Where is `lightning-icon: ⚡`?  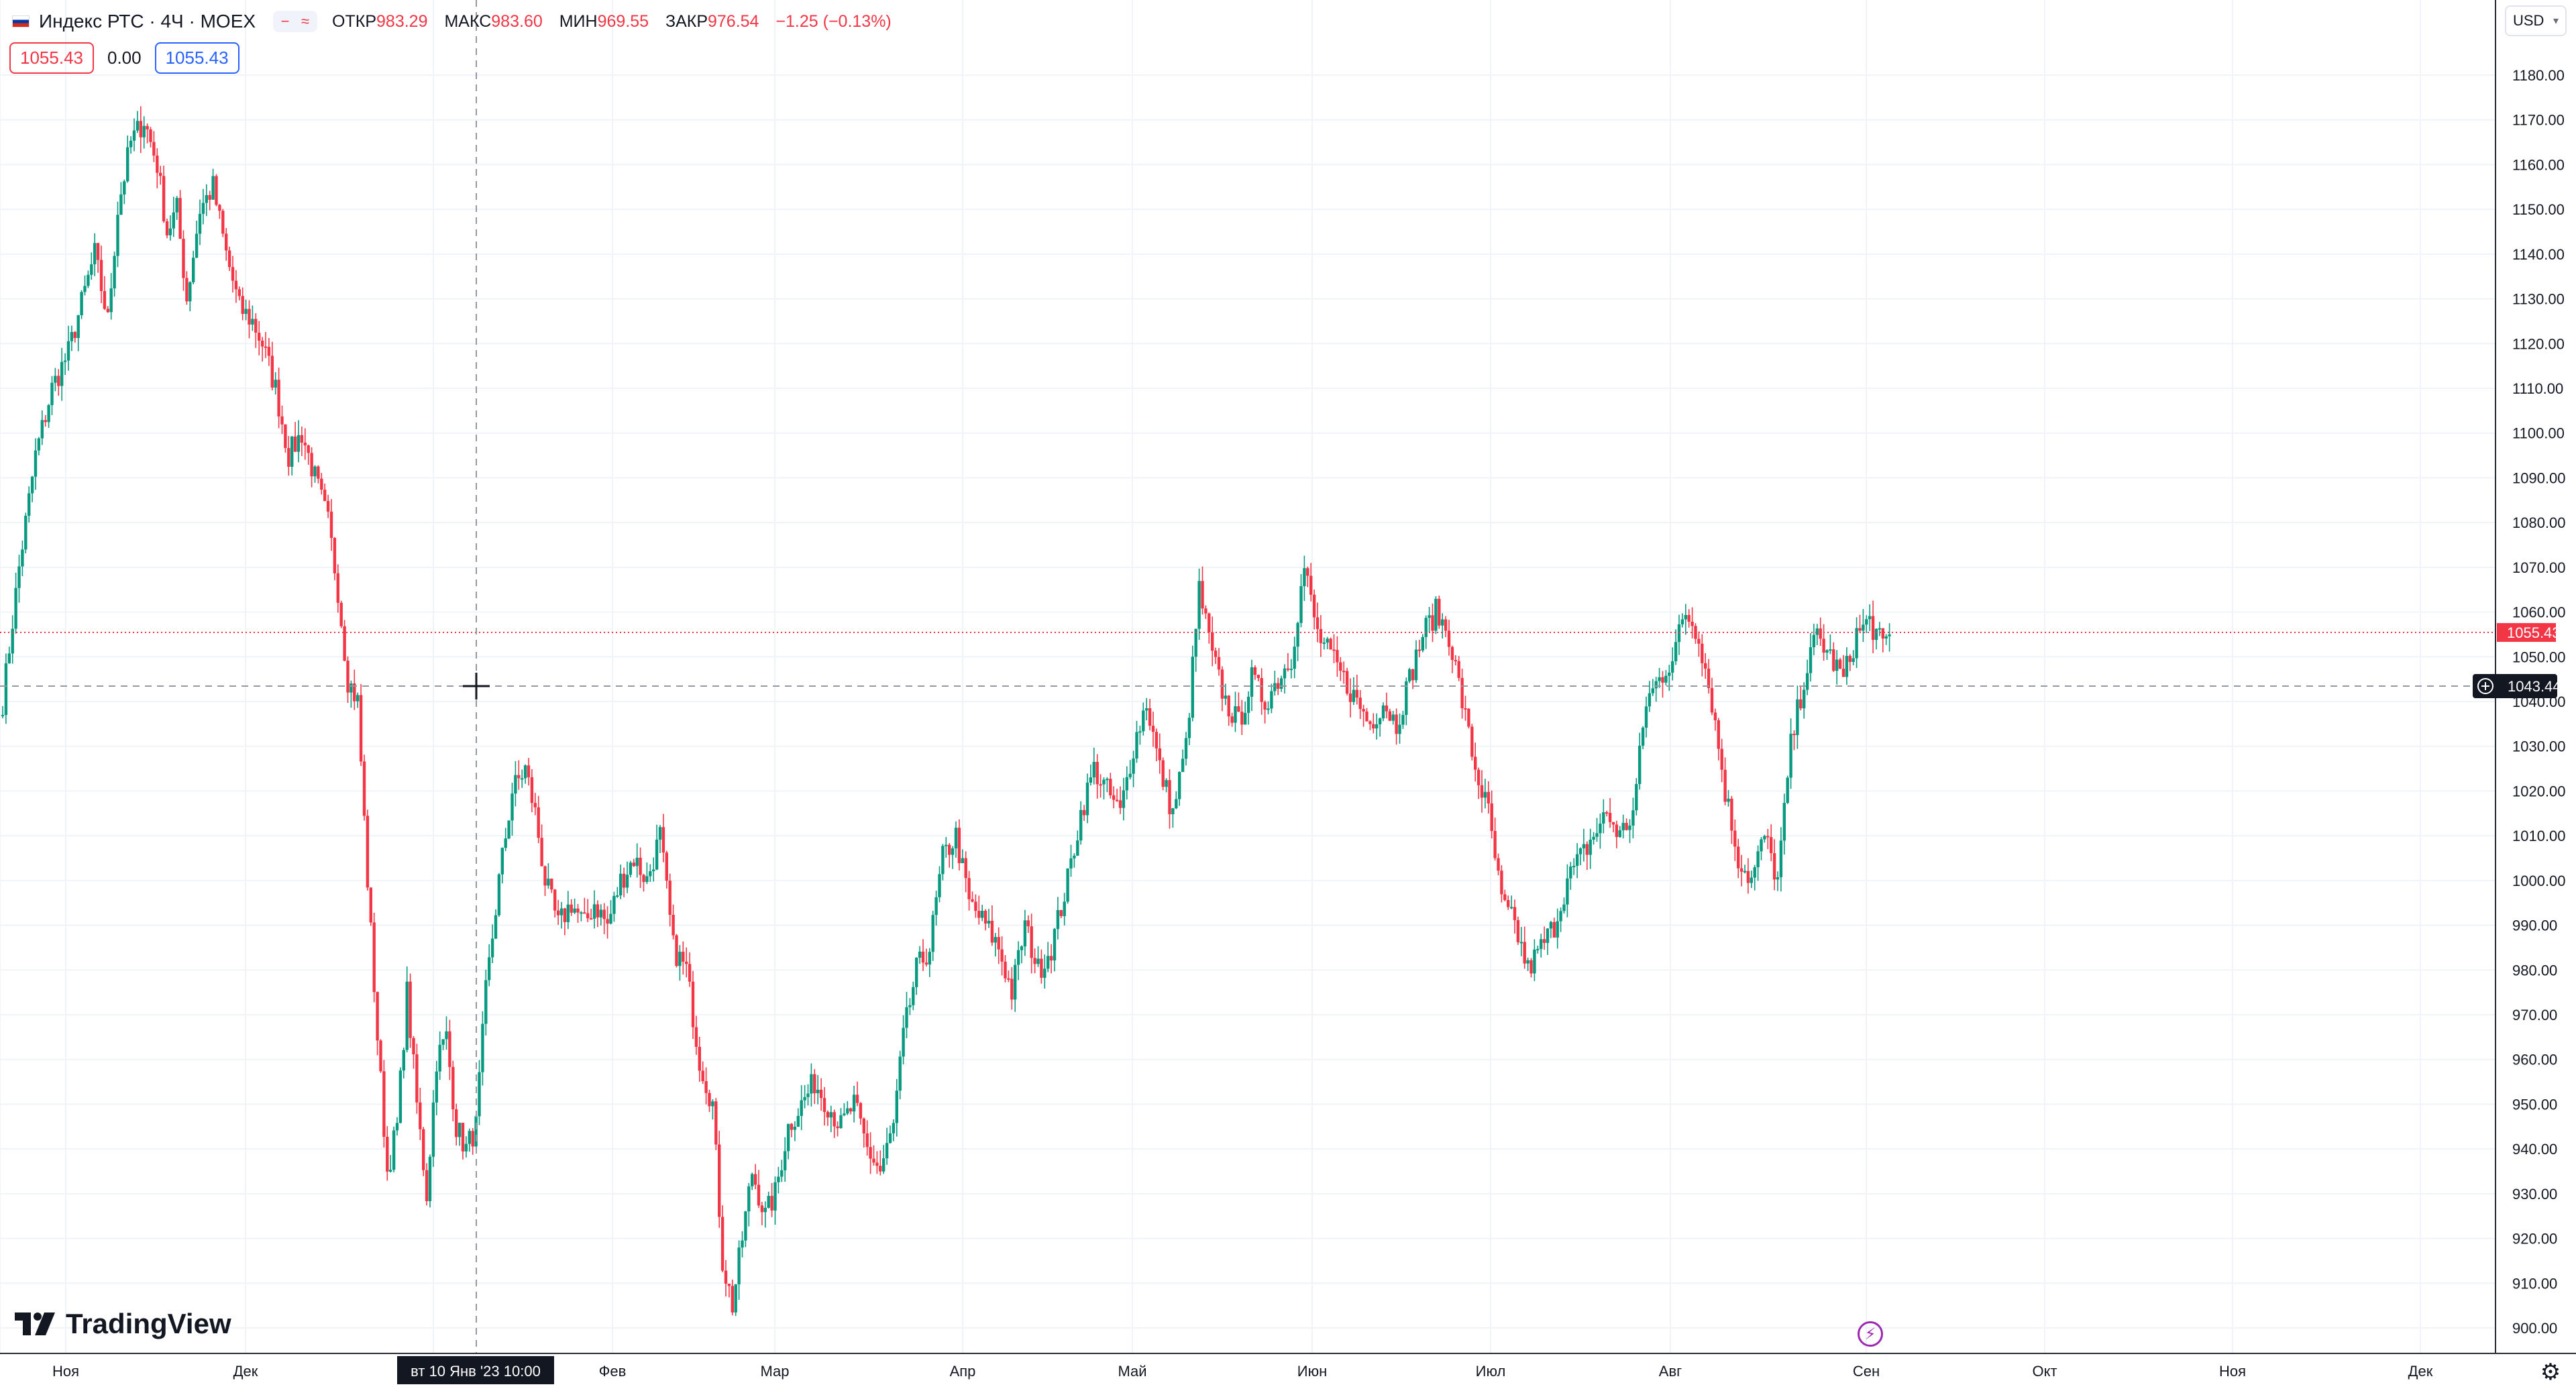 lightning-icon: ⚡ is located at coordinates (1870, 1334).